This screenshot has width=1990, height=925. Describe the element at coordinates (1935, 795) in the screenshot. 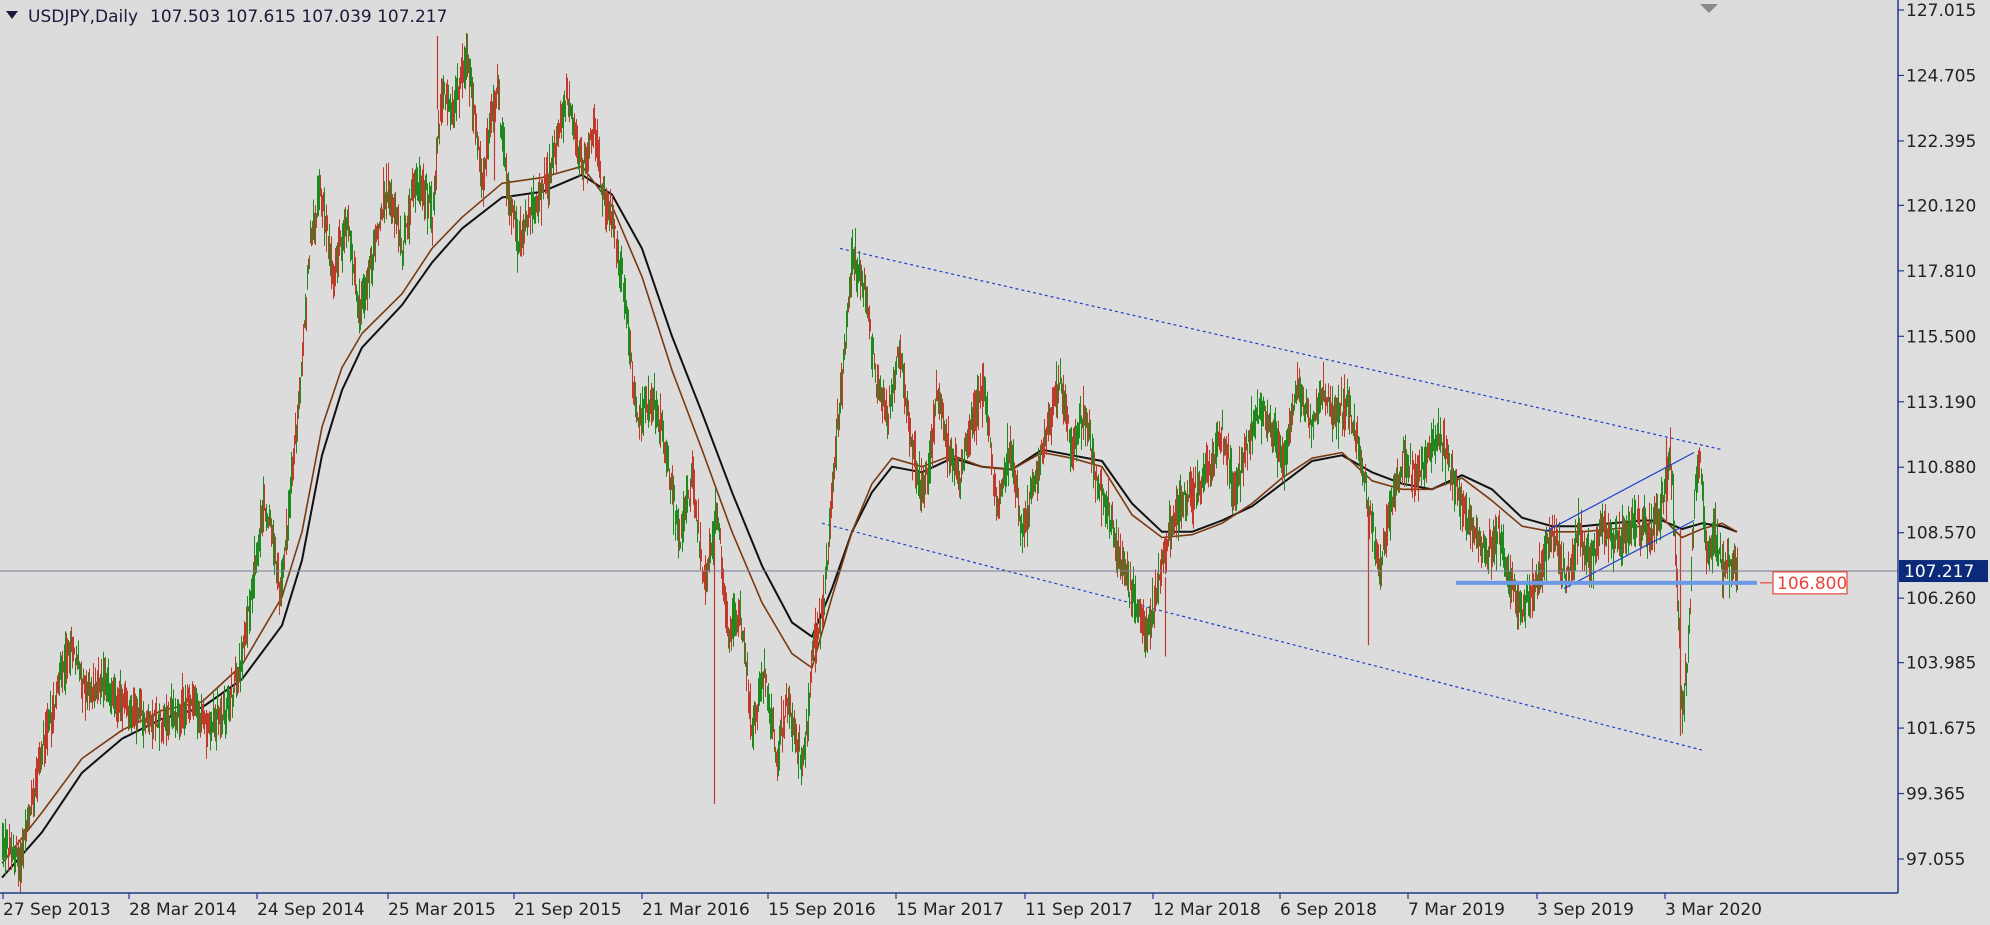

I see `price-tick-label: 99.365` at that location.